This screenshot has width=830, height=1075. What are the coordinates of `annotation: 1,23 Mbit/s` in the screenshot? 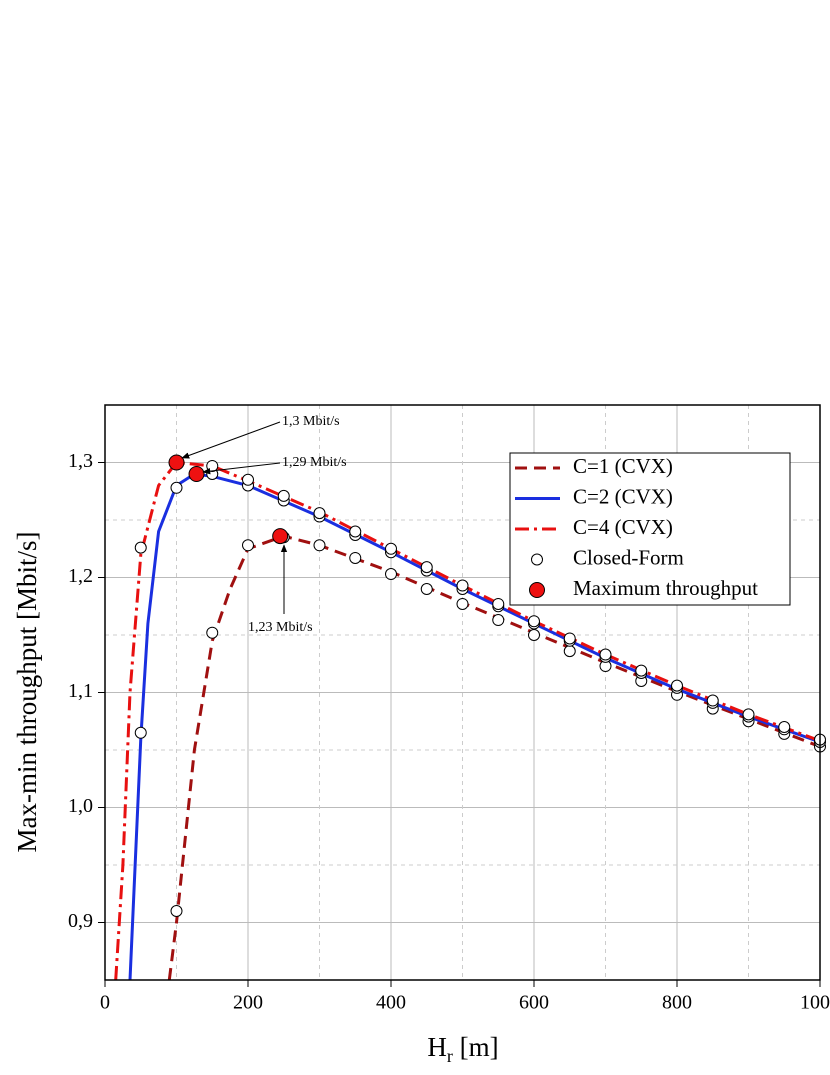 It's located at (280, 627).